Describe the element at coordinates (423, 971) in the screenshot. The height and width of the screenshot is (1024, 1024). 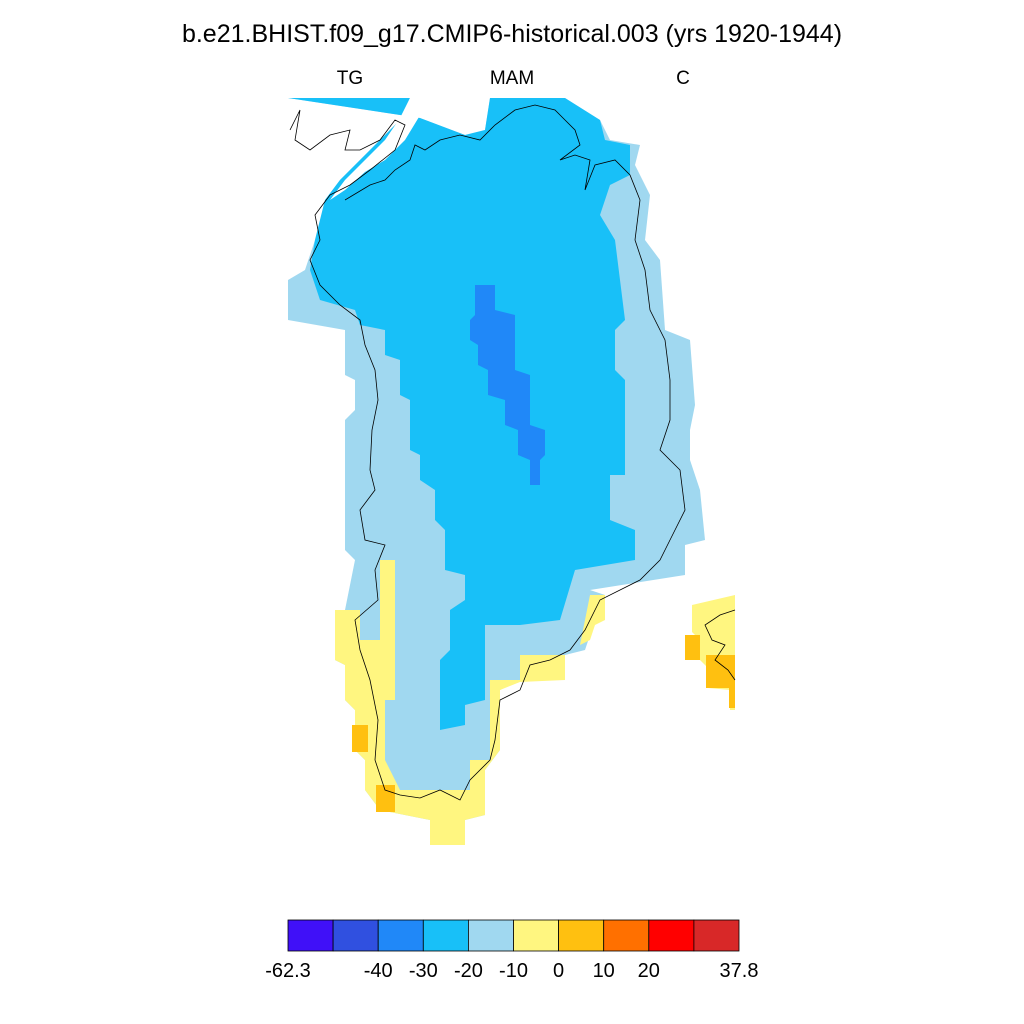
I see `colorbar-label: -30` at that location.